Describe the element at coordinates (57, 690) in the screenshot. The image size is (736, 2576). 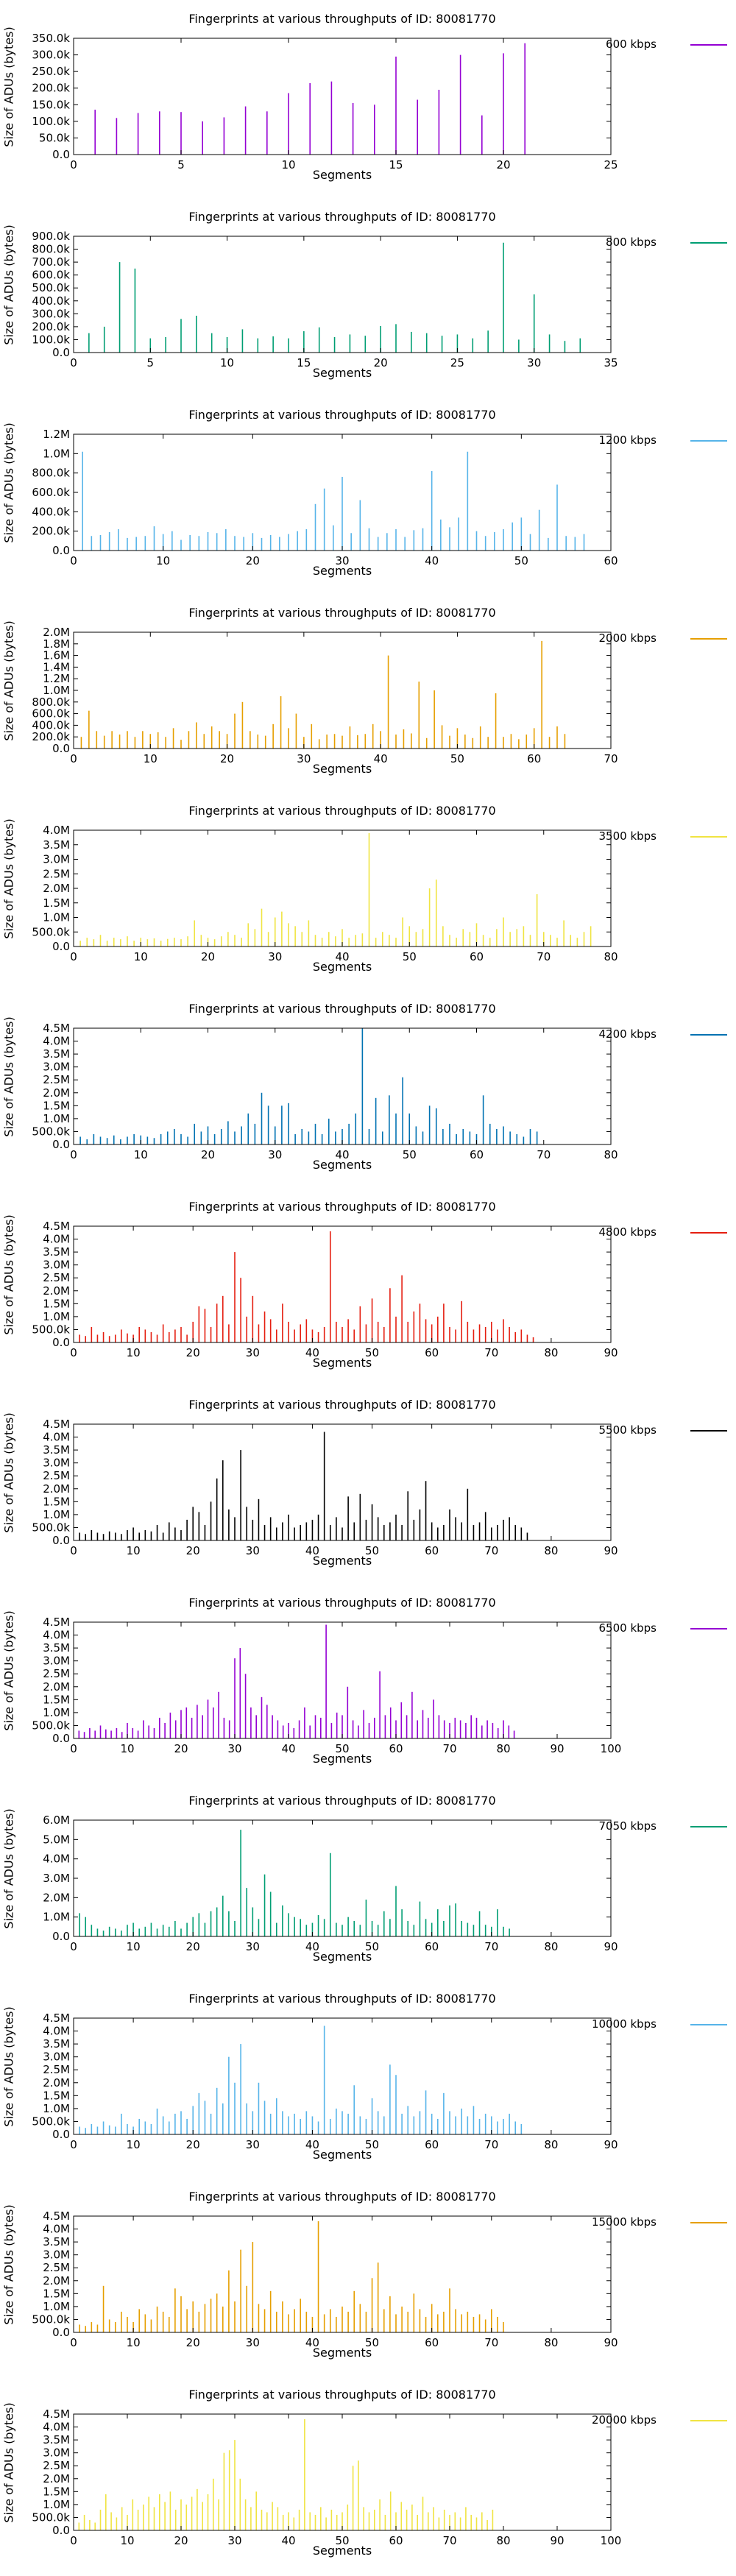
I see `y-tick-label: 1.0M` at that location.